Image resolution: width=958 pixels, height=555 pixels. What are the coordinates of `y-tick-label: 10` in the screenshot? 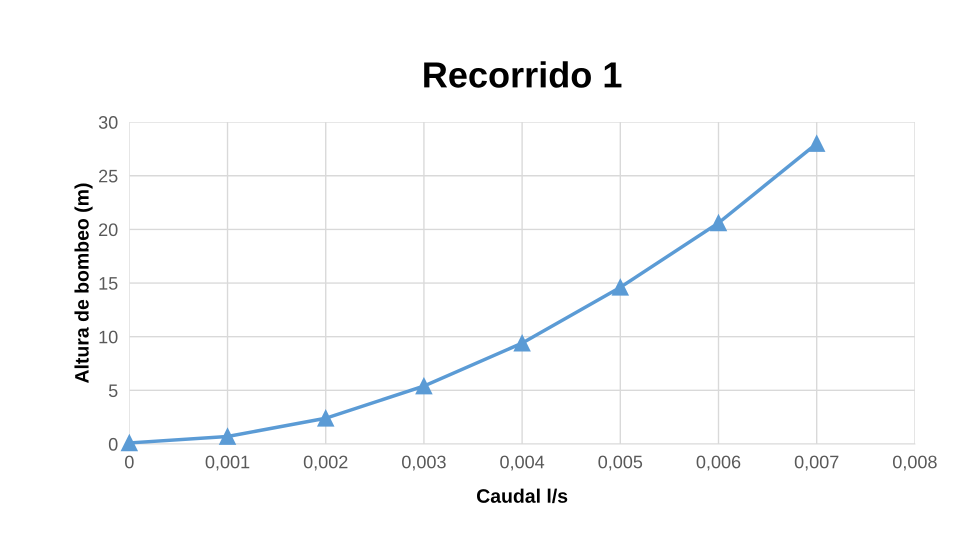 It's located at (109, 337).